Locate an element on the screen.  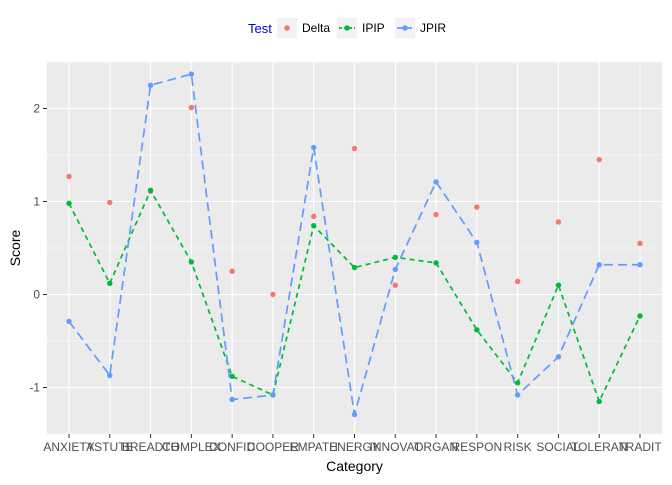
x-tick-label: INNOVAT is located at coordinates (396, 447).